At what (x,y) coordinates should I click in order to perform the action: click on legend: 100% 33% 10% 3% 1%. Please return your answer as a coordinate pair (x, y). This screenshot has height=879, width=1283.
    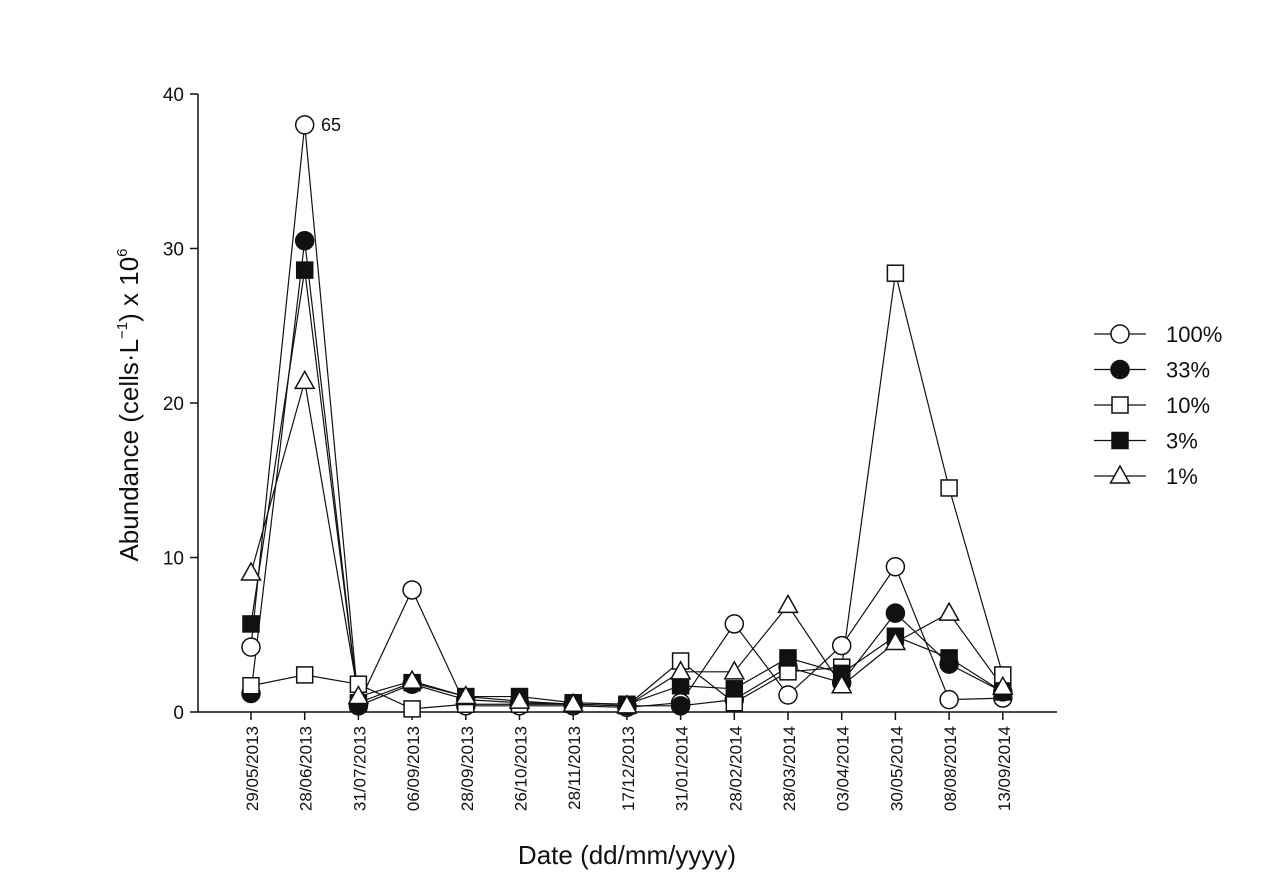
    Looking at the image, I should click on (1158, 405).